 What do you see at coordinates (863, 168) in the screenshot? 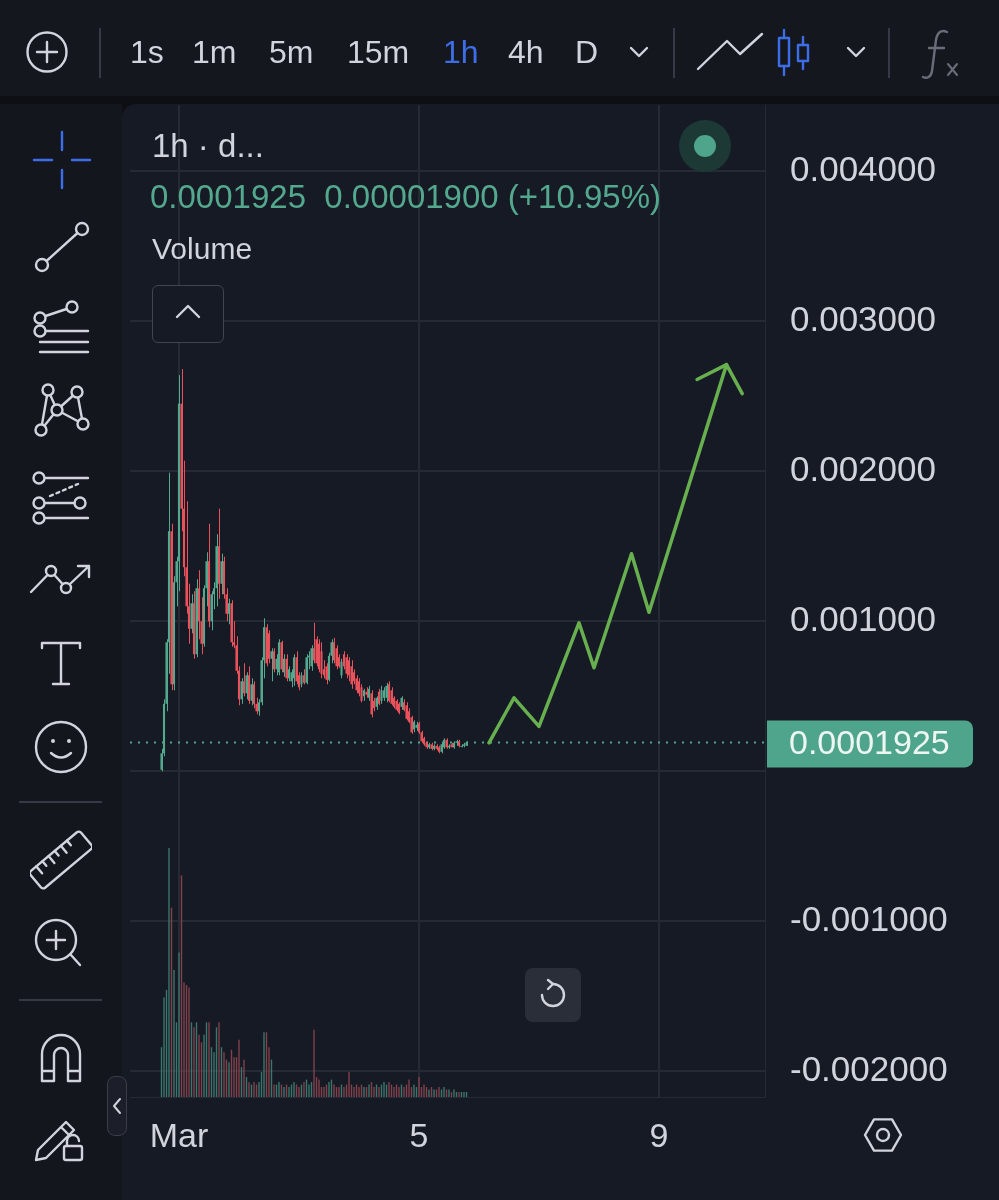
I see `y-tick-label: 0.004000` at bounding box center [863, 168].